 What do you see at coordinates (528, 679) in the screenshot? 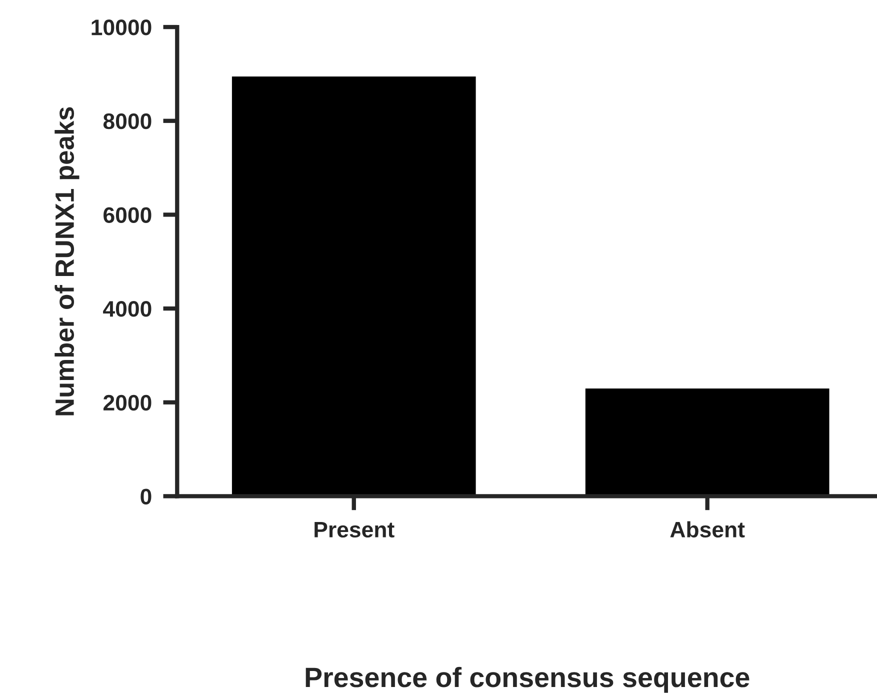
I see `x-axis-title: Presence of consensus sequence` at bounding box center [528, 679].